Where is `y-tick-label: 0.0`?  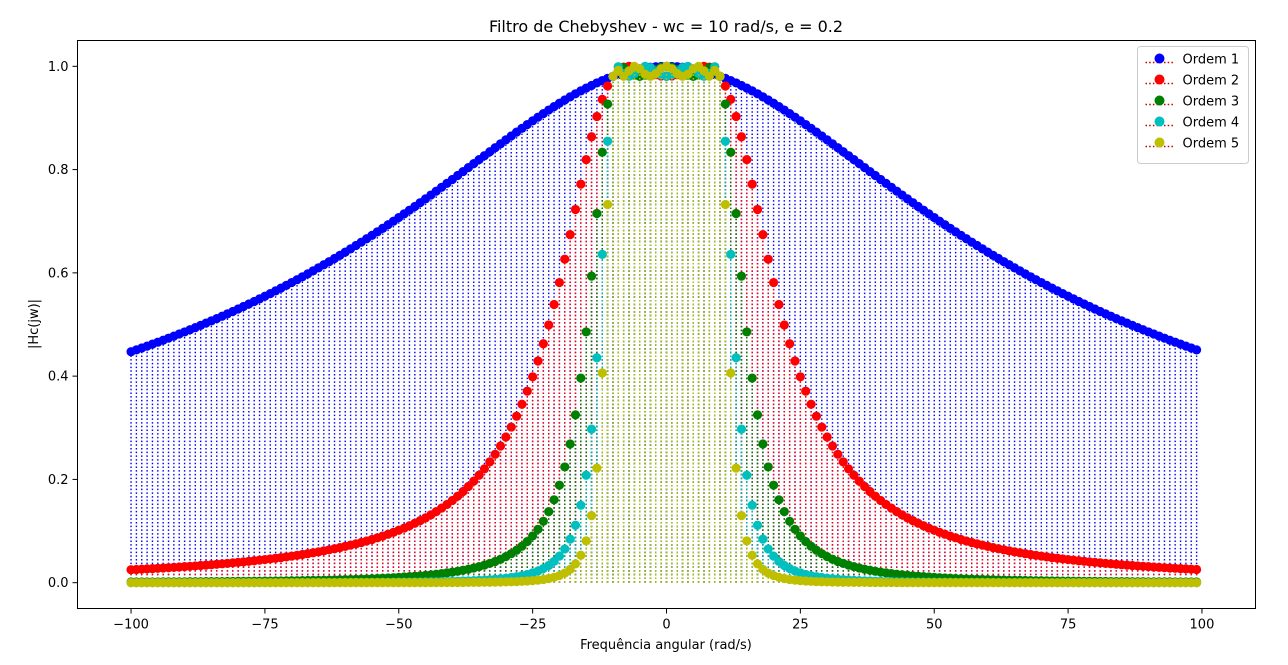 y-tick-label: 0.0 is located at coordinates (58, 583).